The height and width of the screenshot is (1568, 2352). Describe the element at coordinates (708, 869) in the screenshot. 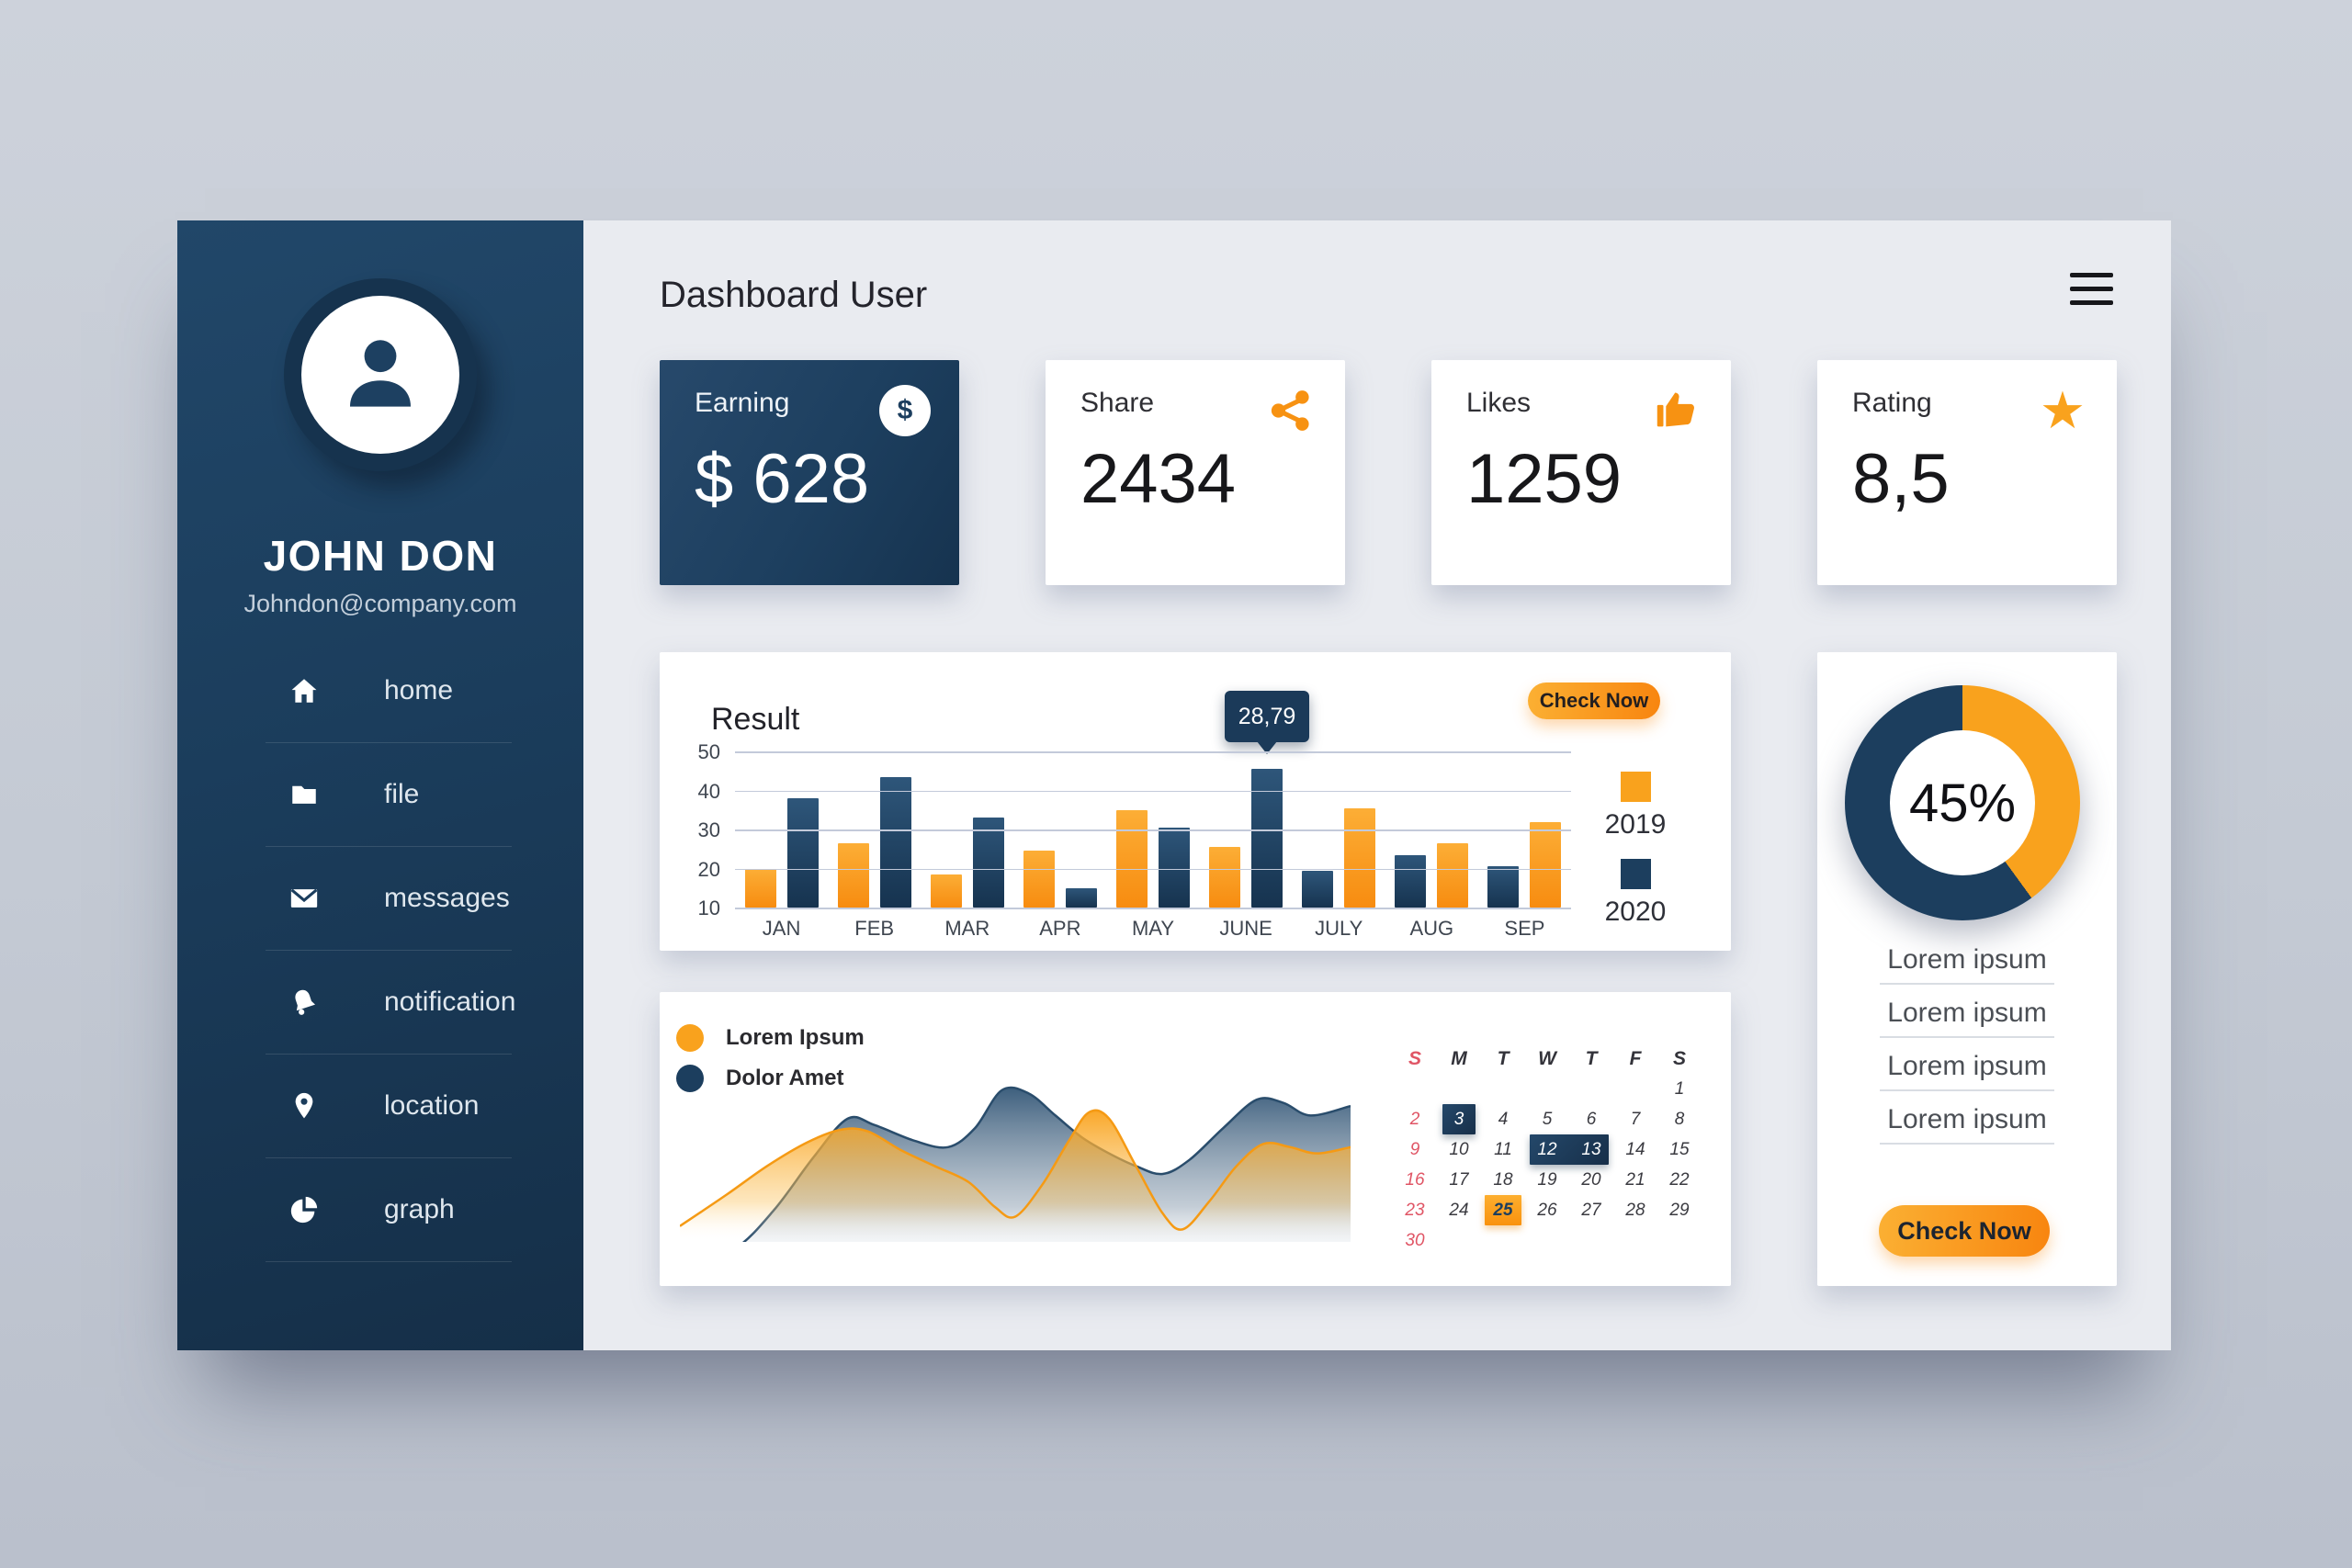

I see `y-axis-label: 20` at that location.